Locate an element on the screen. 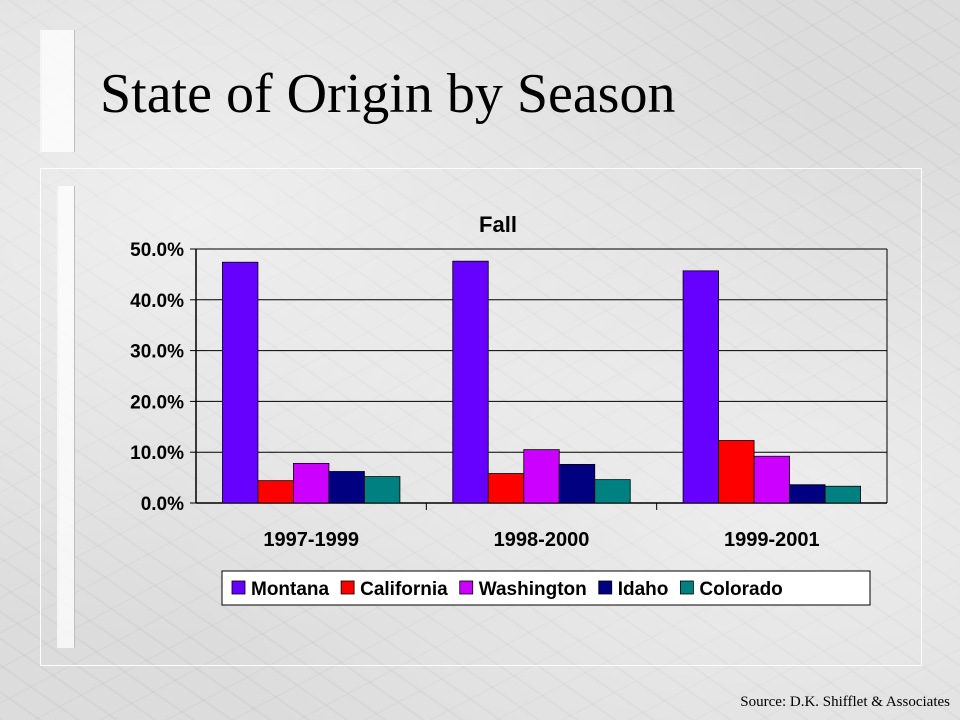  legend-swatch-colorado is located at coordinates (687, 587).